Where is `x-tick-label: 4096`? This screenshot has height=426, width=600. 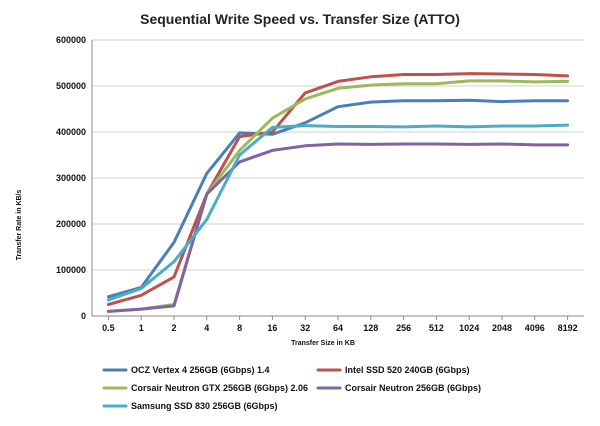 x-tick-label: 4096 is located at coordinates (535, 328).